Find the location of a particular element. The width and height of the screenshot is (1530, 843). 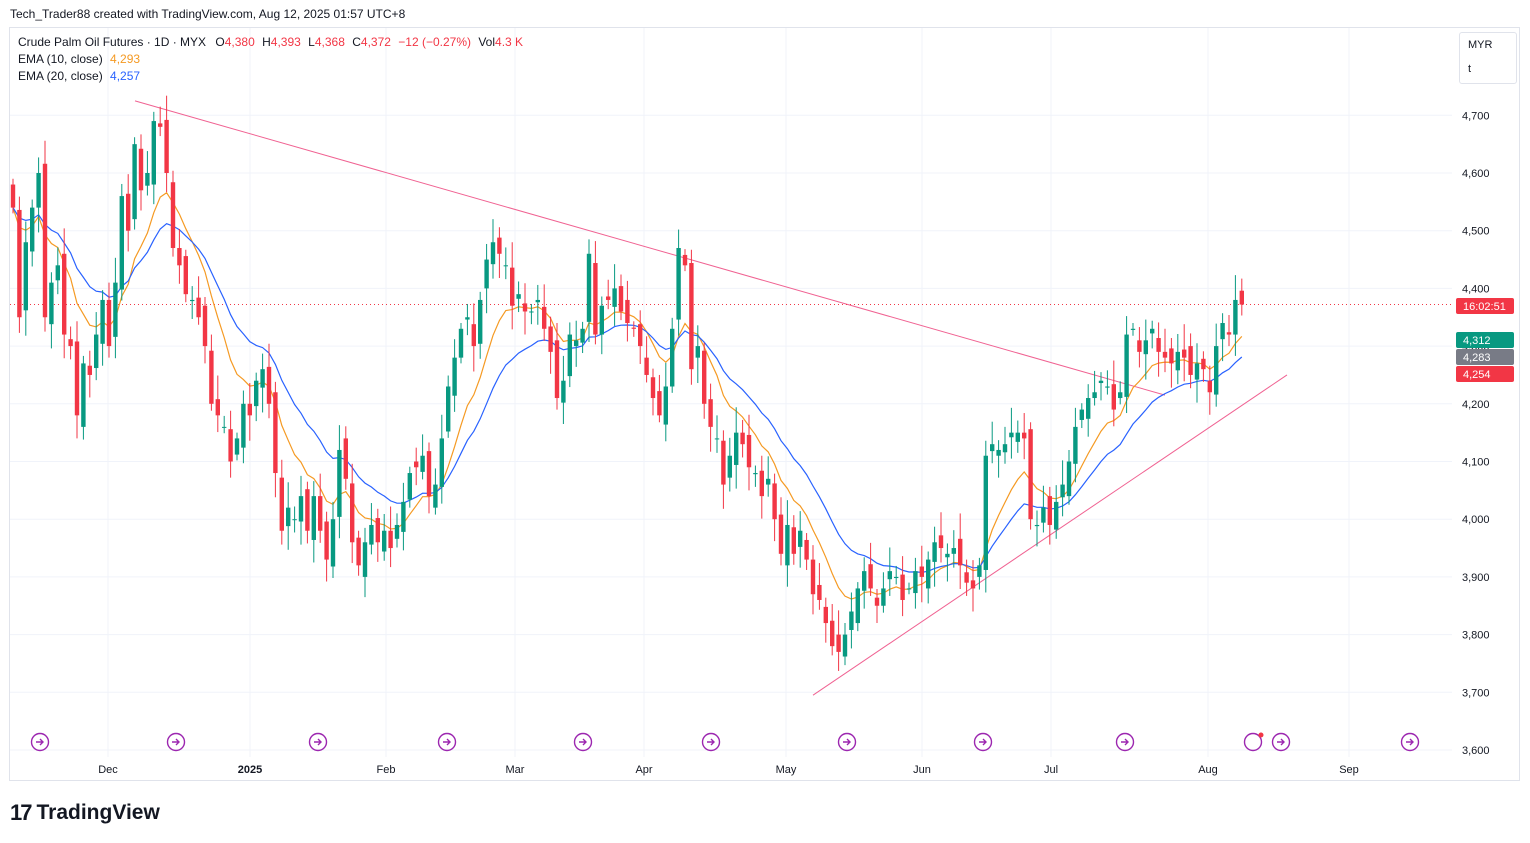

x-tick-label: Apr is located at coordinates (643, 770).